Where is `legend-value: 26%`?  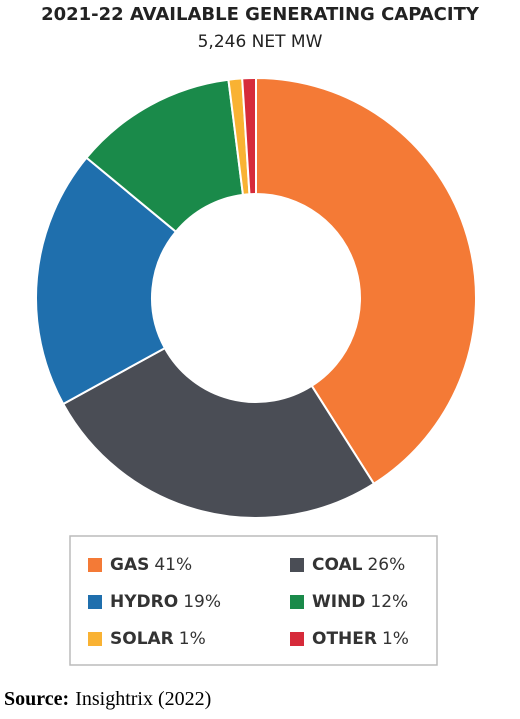
legend-value: 26% is located at coordinates (386, 565).